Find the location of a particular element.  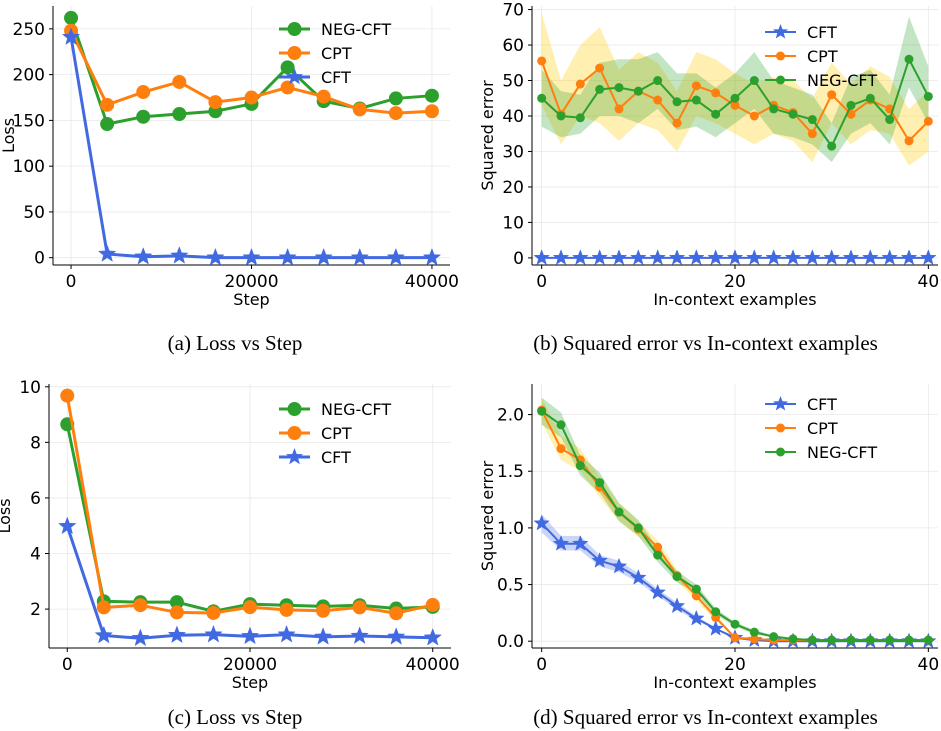

y-tick-label: 70 is located at coordinates (513, 11).